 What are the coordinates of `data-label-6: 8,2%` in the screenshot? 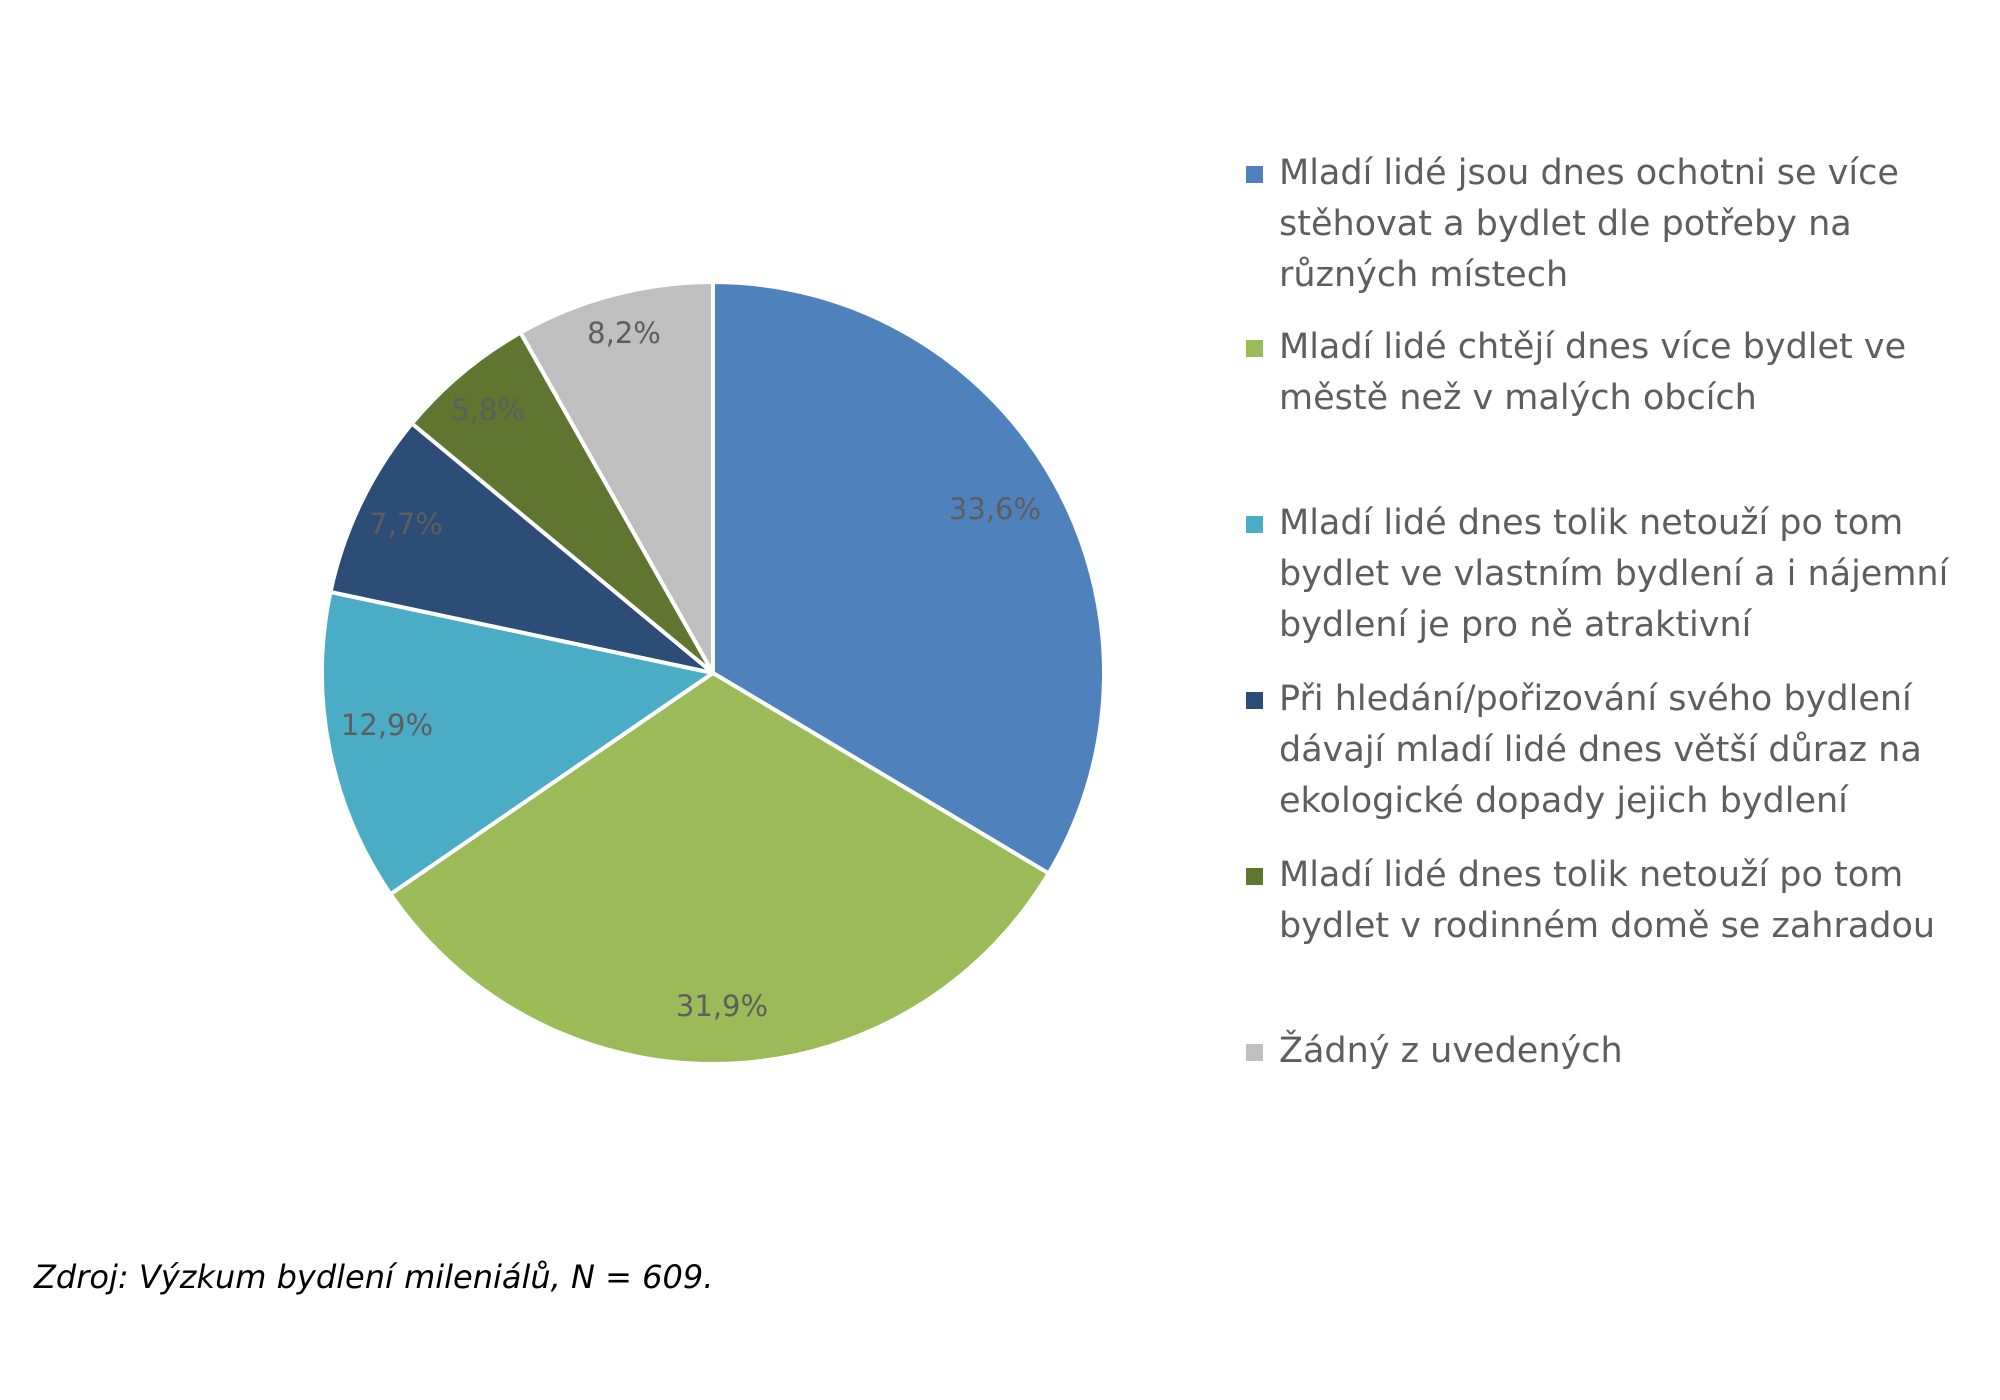 It's located at (624, 333).